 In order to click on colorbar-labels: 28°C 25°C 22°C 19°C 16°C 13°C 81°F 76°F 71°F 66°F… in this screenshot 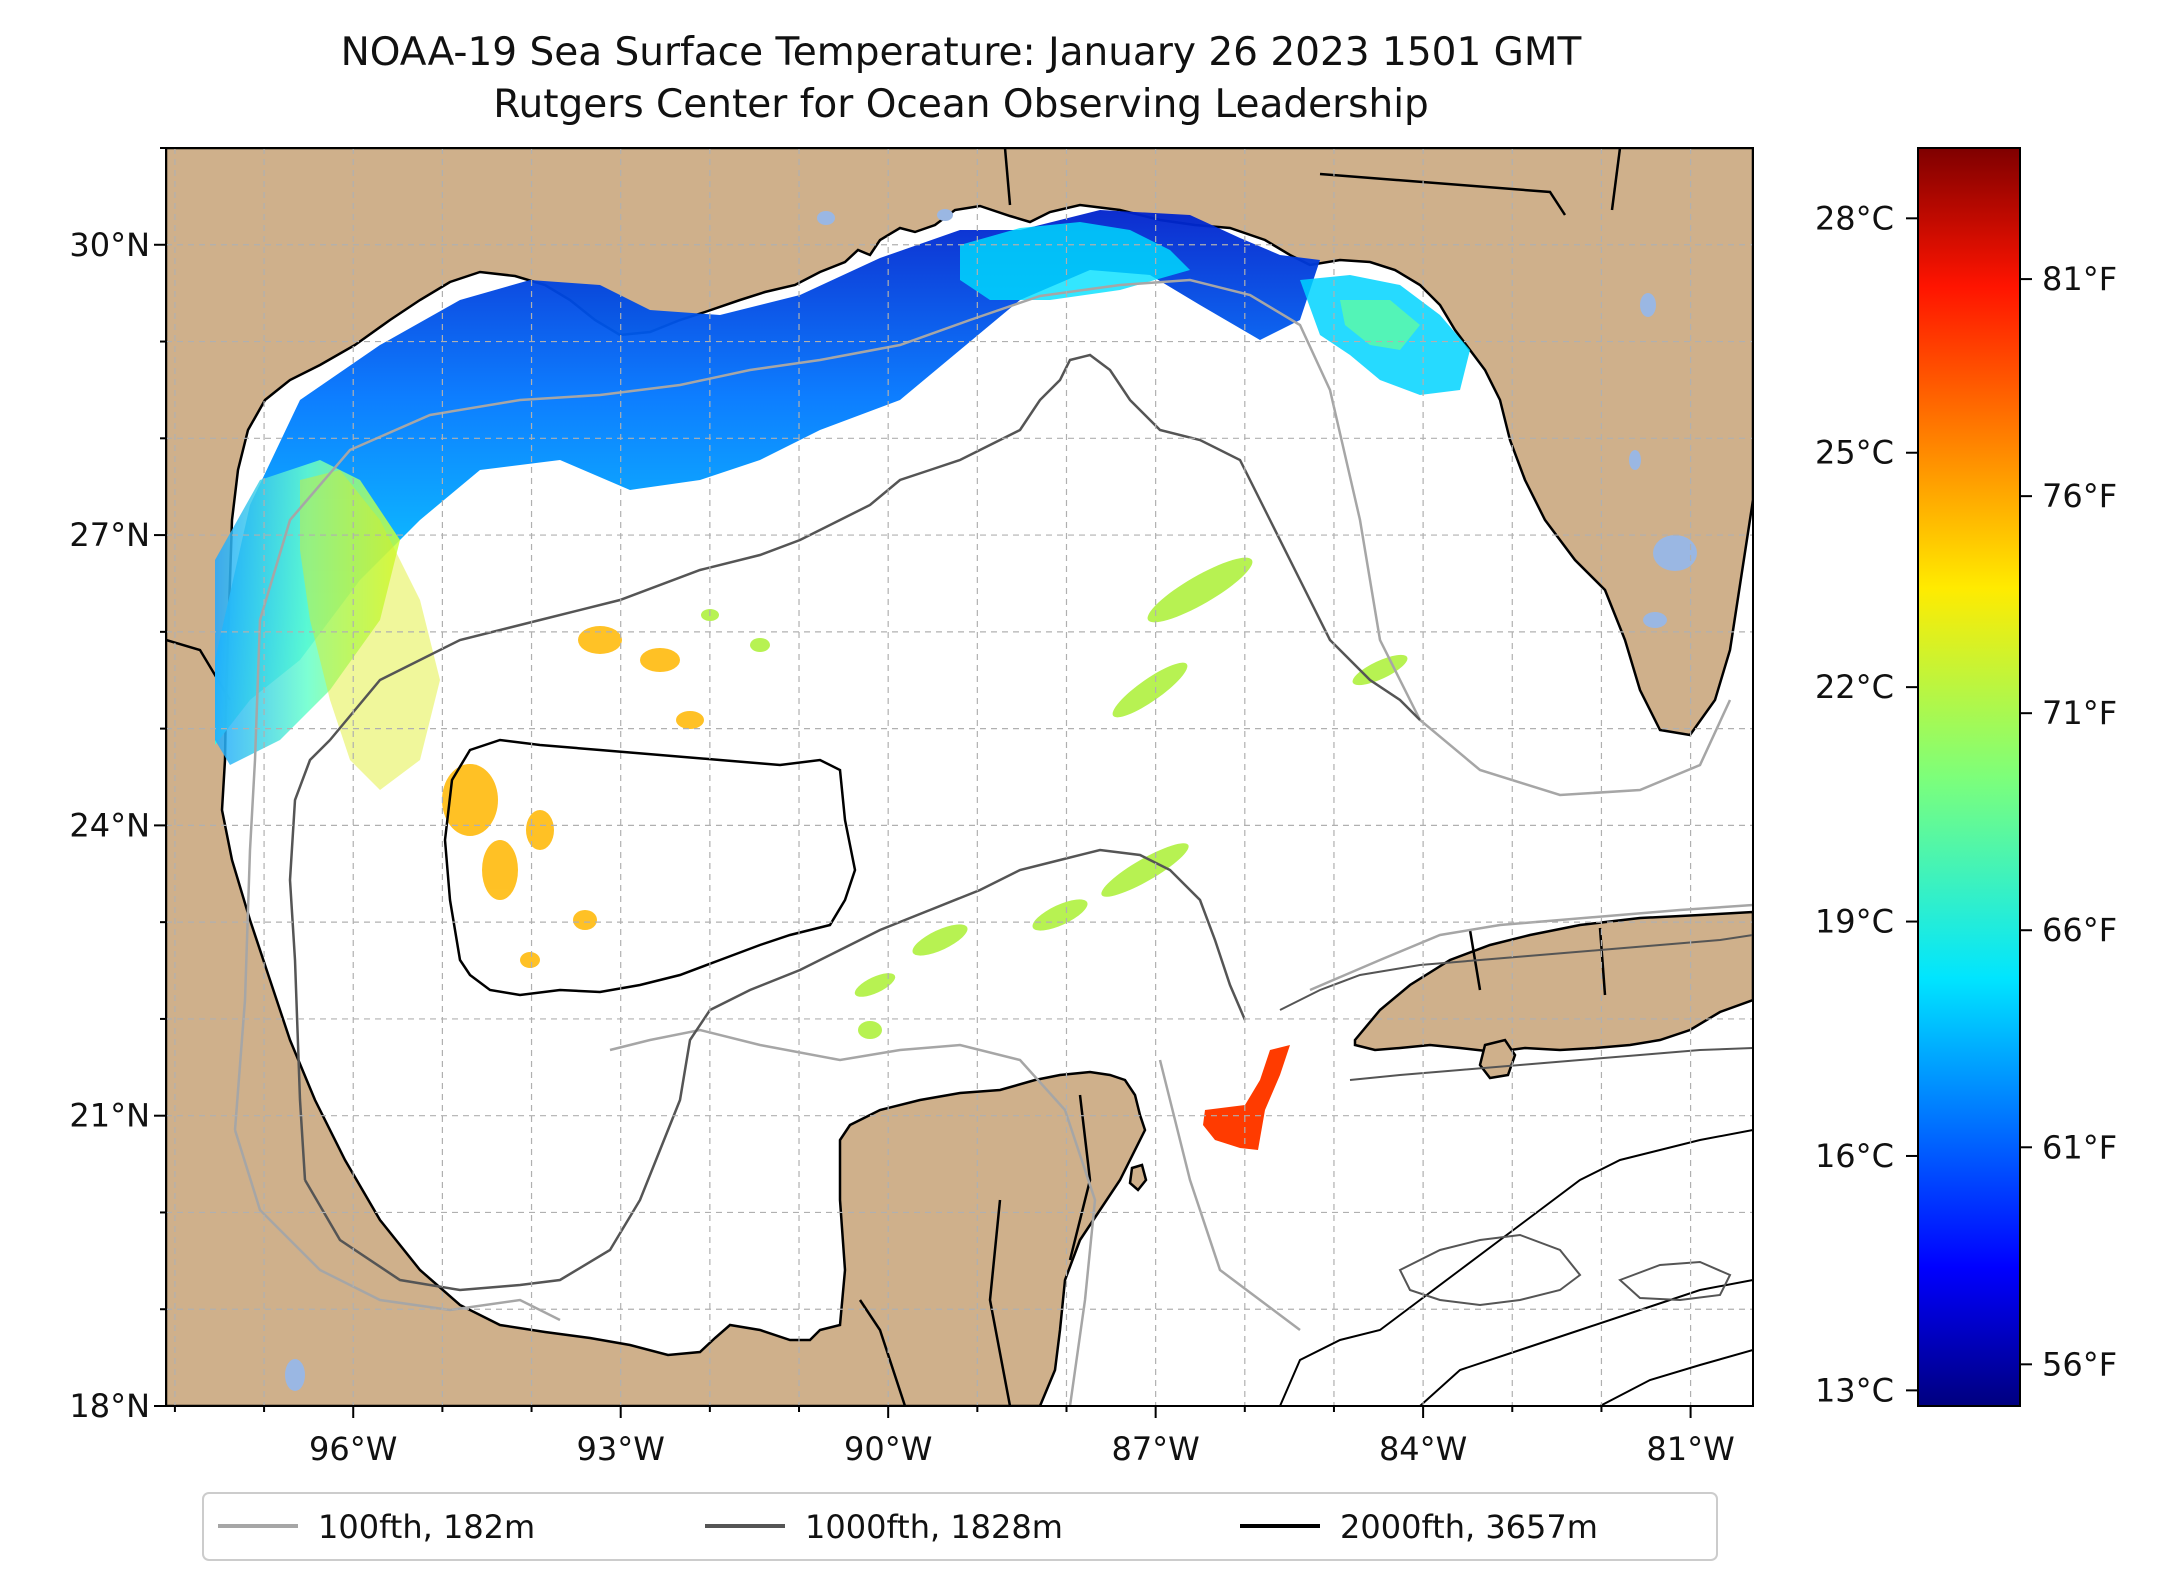, I will do `click(1966, 804)`.